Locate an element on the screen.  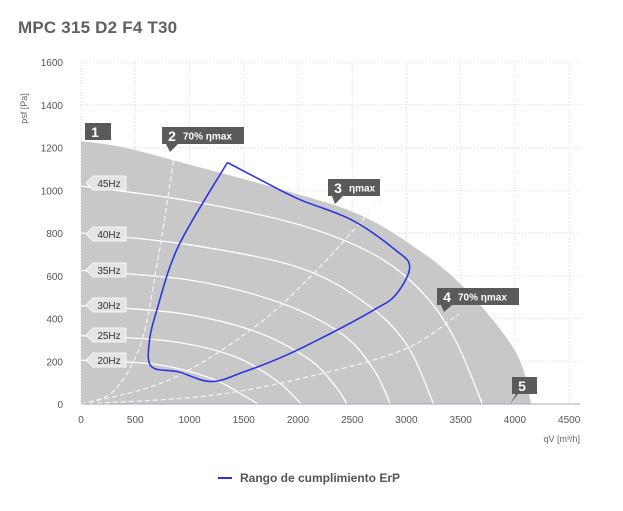
legend: Rango de cumplimiento ErP is located at coordinates (309, 478).